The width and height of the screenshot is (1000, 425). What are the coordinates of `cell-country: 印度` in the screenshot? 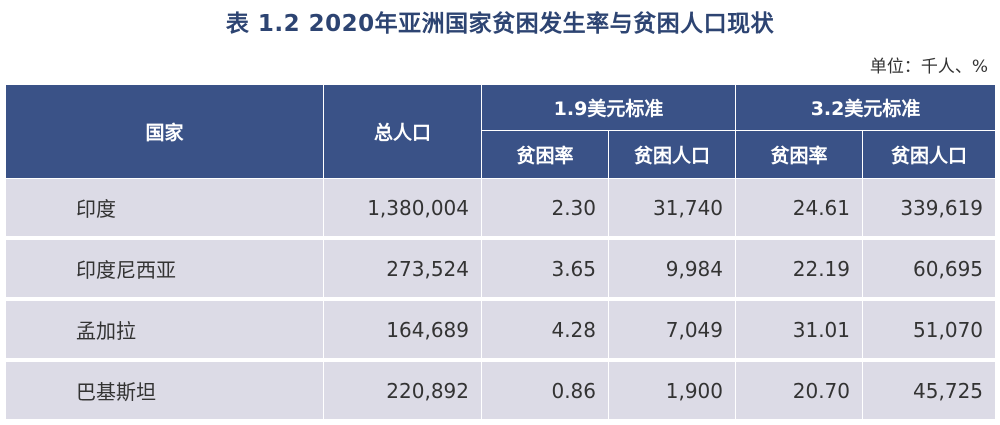 It's located at (164, 209).